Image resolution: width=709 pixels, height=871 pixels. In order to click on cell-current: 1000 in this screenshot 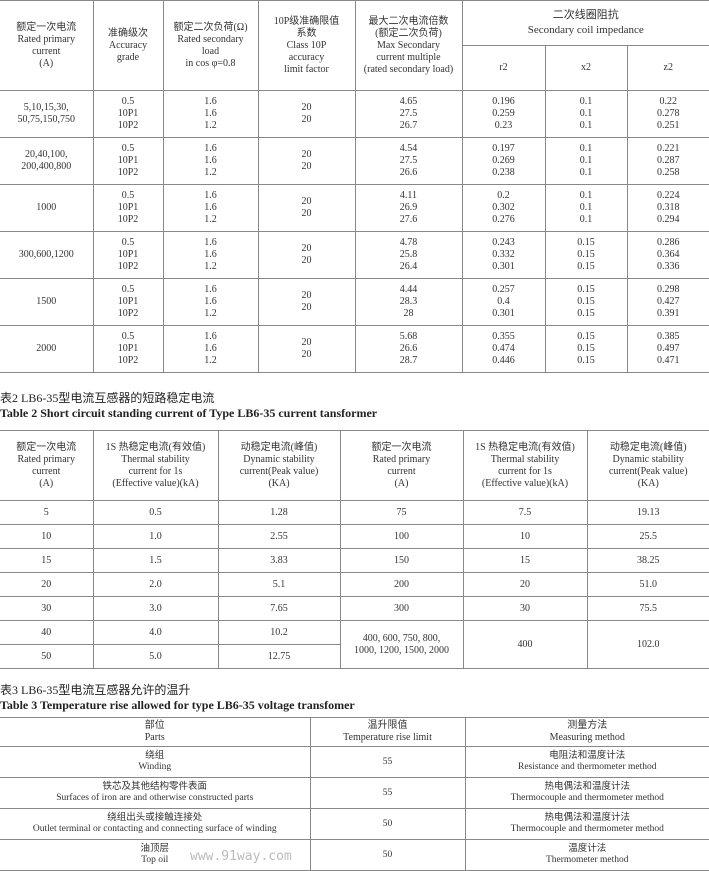, I will do `click(47, 208)`.